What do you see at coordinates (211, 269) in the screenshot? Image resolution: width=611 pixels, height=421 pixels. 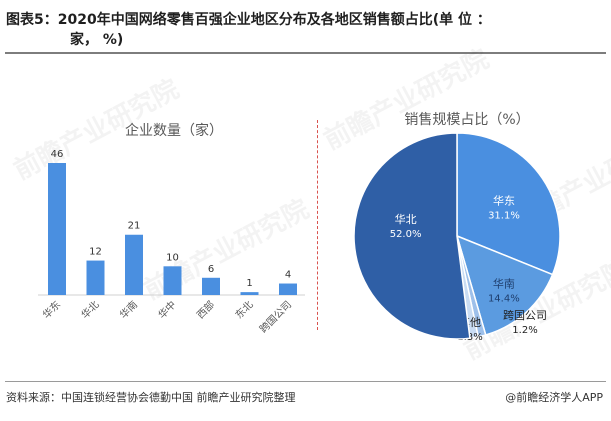 I see `bar-value-label: 6` at bounding box center [211, 269].